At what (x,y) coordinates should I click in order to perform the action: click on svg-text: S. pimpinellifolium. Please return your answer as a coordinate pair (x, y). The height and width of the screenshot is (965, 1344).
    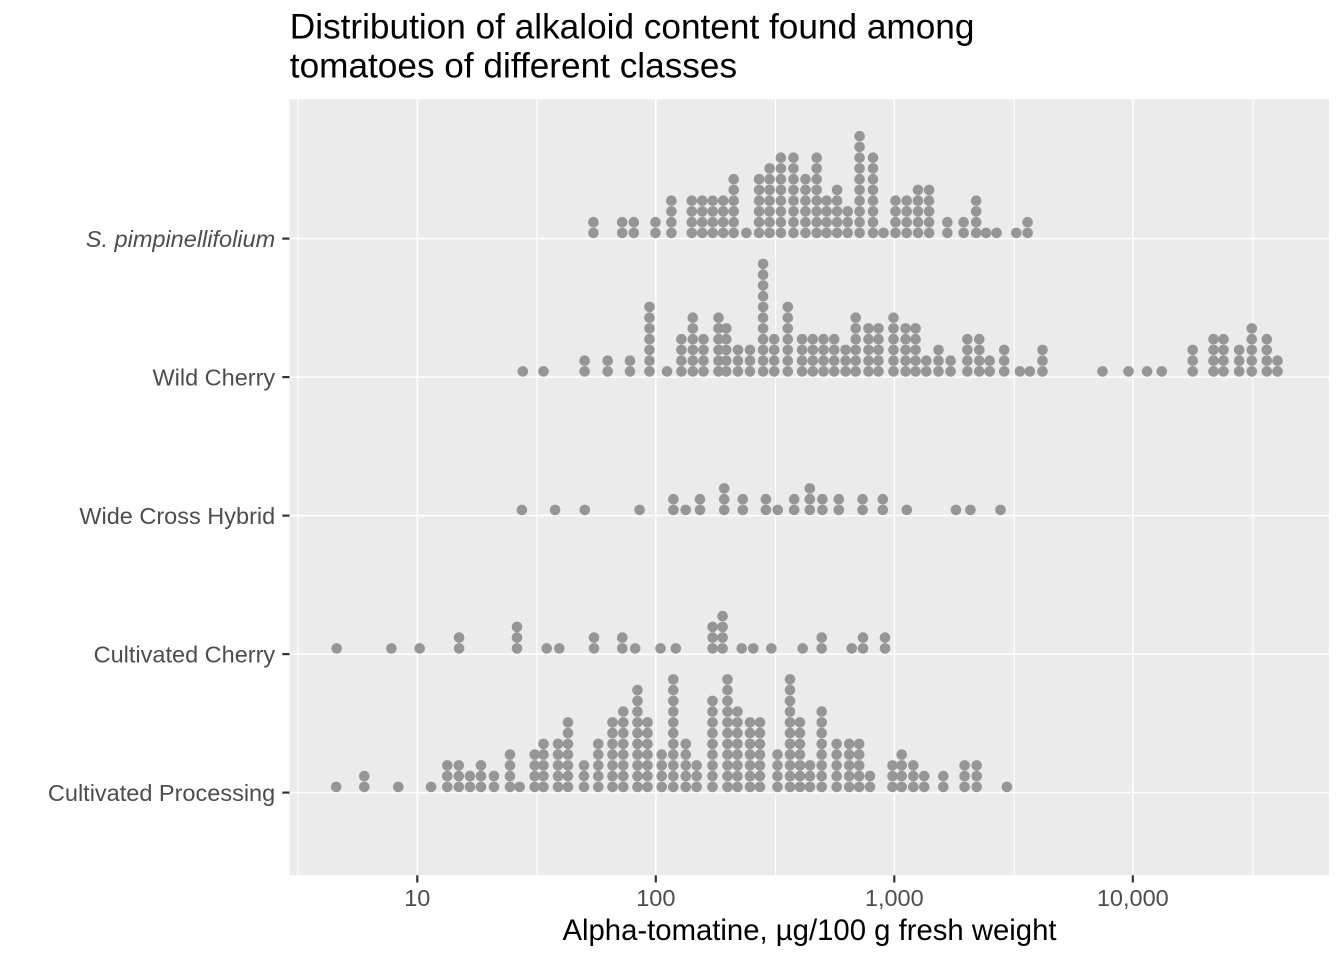
    Looking at the image, I should click on (180, 239).